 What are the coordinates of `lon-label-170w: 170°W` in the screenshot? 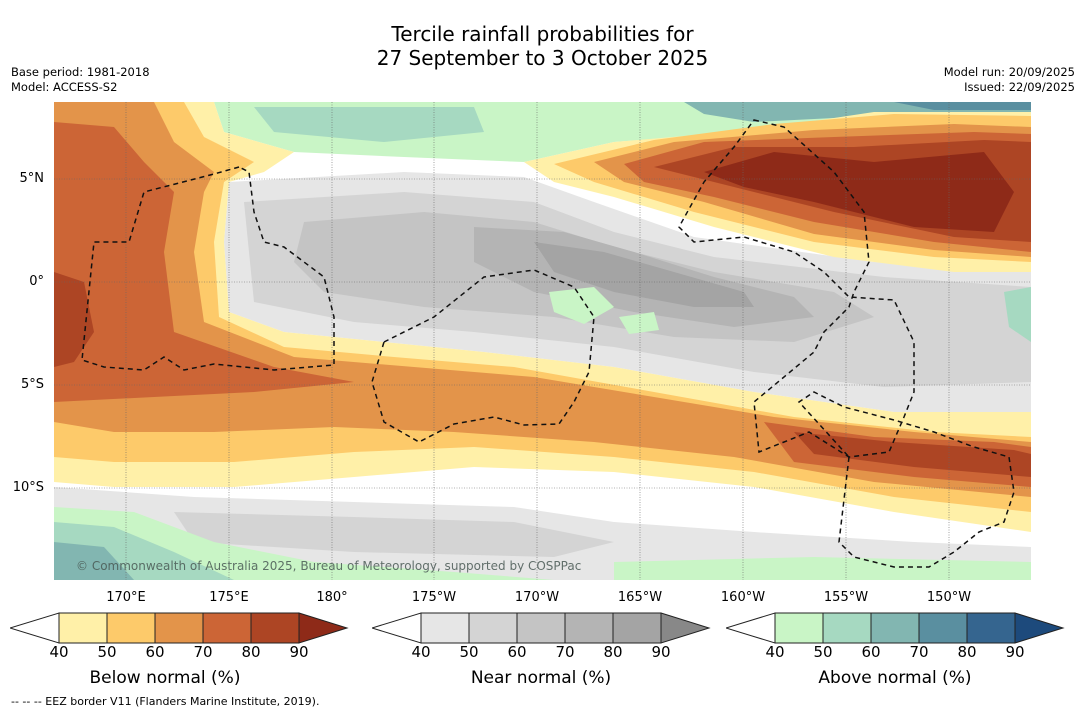 It's located at (537, 597).